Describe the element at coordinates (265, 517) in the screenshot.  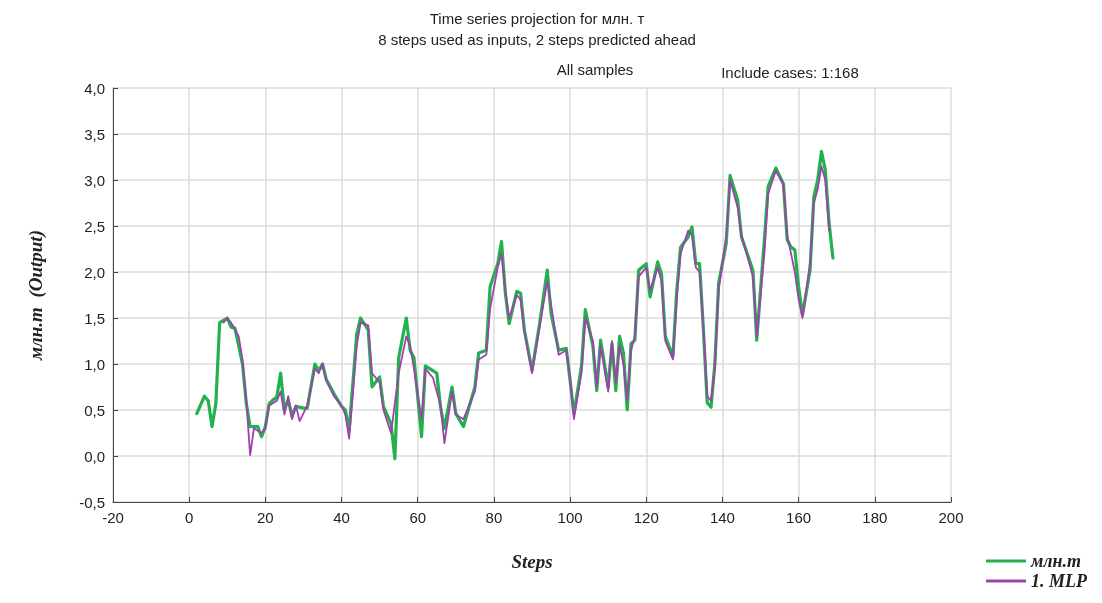
I see `x-tick-label: 20` at that location.